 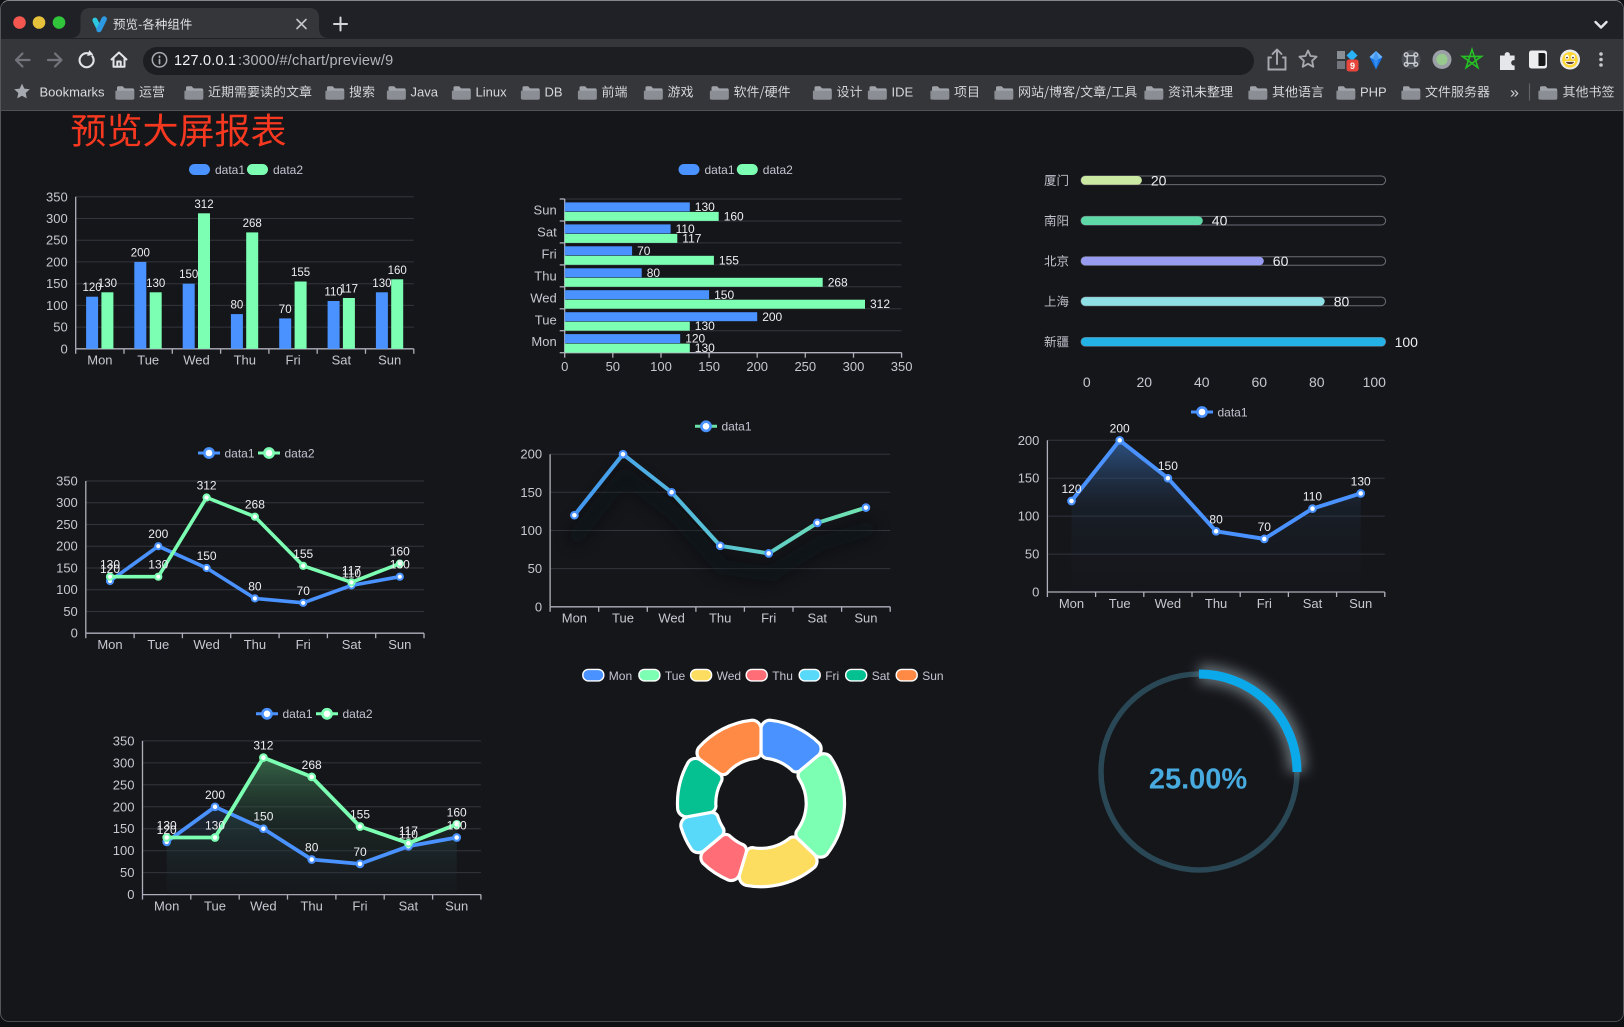 I want to click on svg-text: Java, so click(x=425, y=92).